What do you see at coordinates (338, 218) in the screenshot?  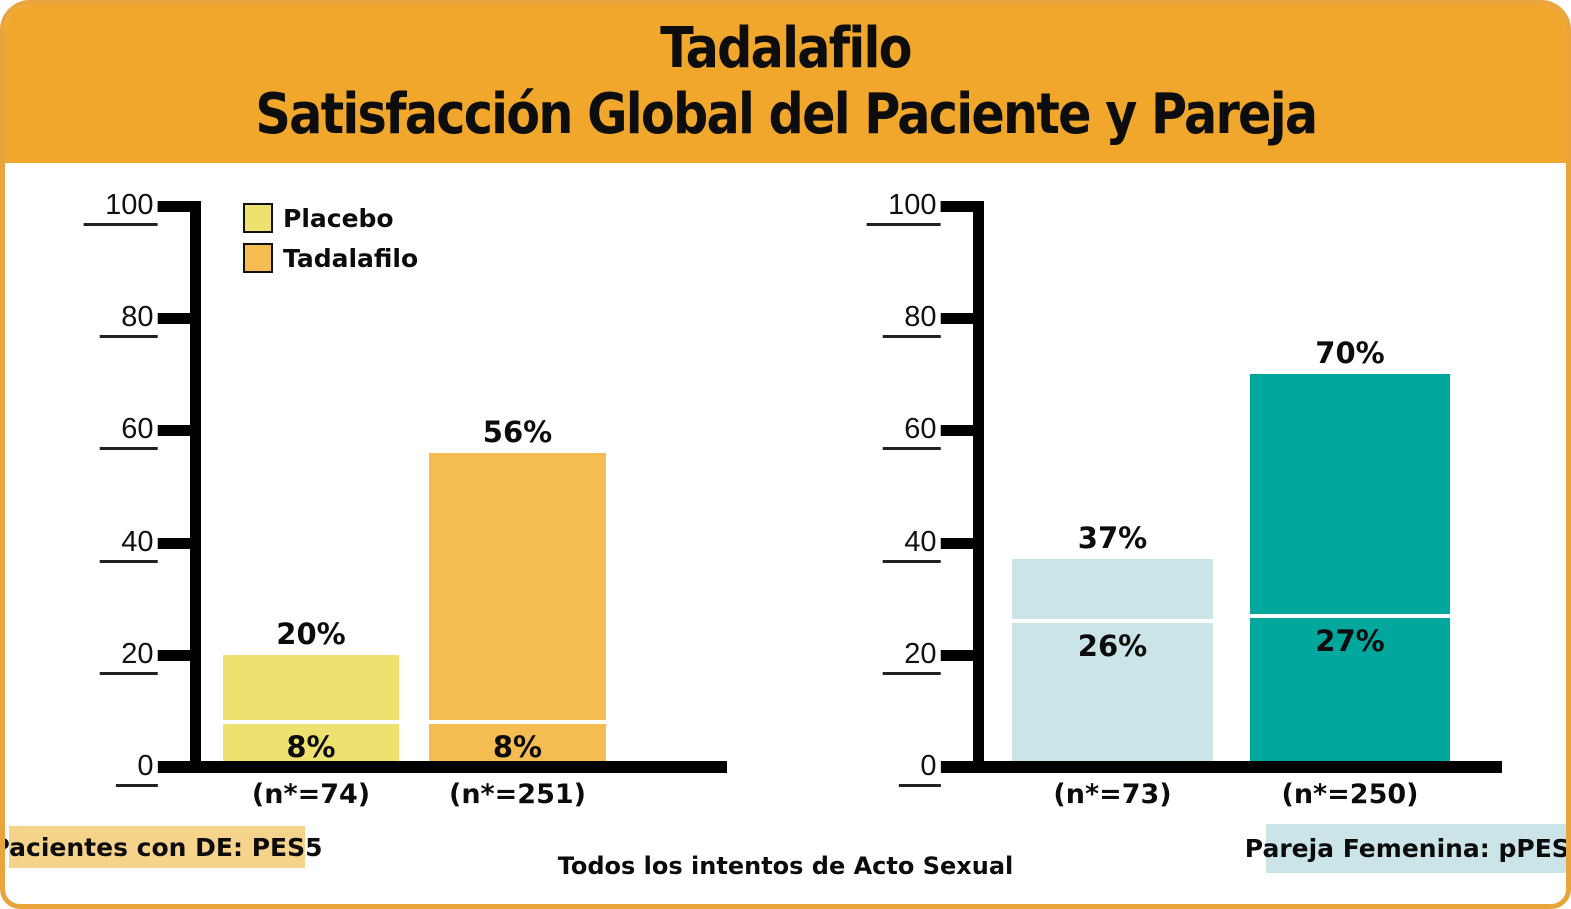 I see `legend-label: Placebo` at bounding box center [338, 218].